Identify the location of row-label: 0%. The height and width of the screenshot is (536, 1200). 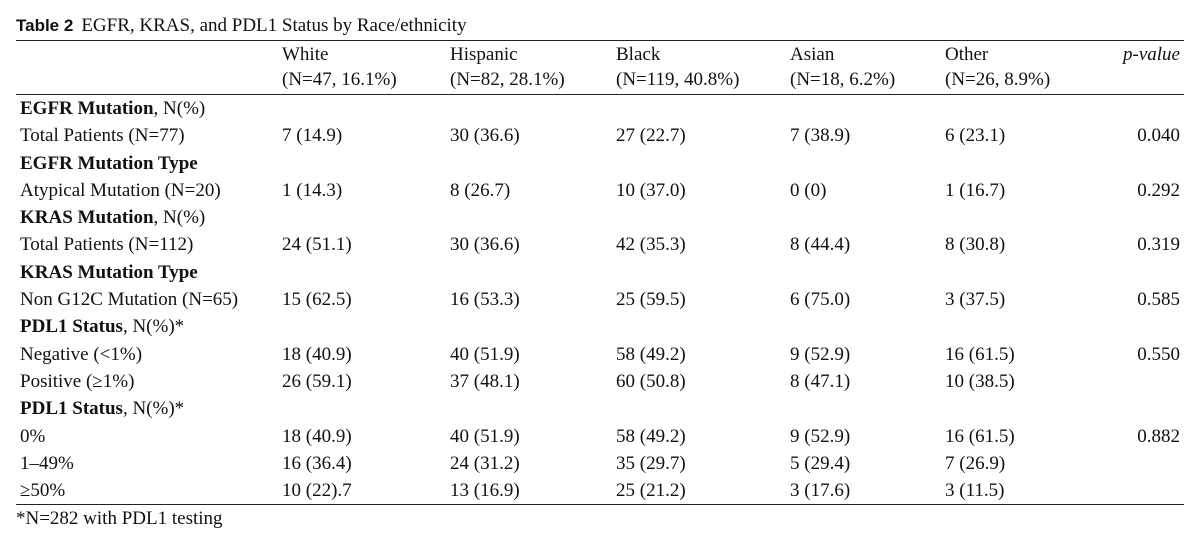
(33, 436).